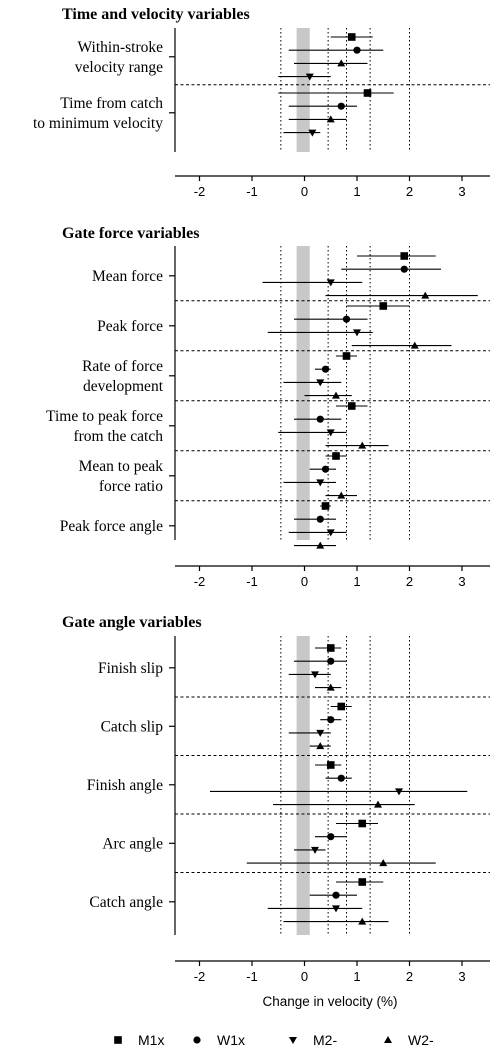 The height and width of the screenshot is (1053, 495). What do you see at coordinates (269, 843) in the screenshot?
I see `variable-group: Arc angle` at bounding box center [269, 843].